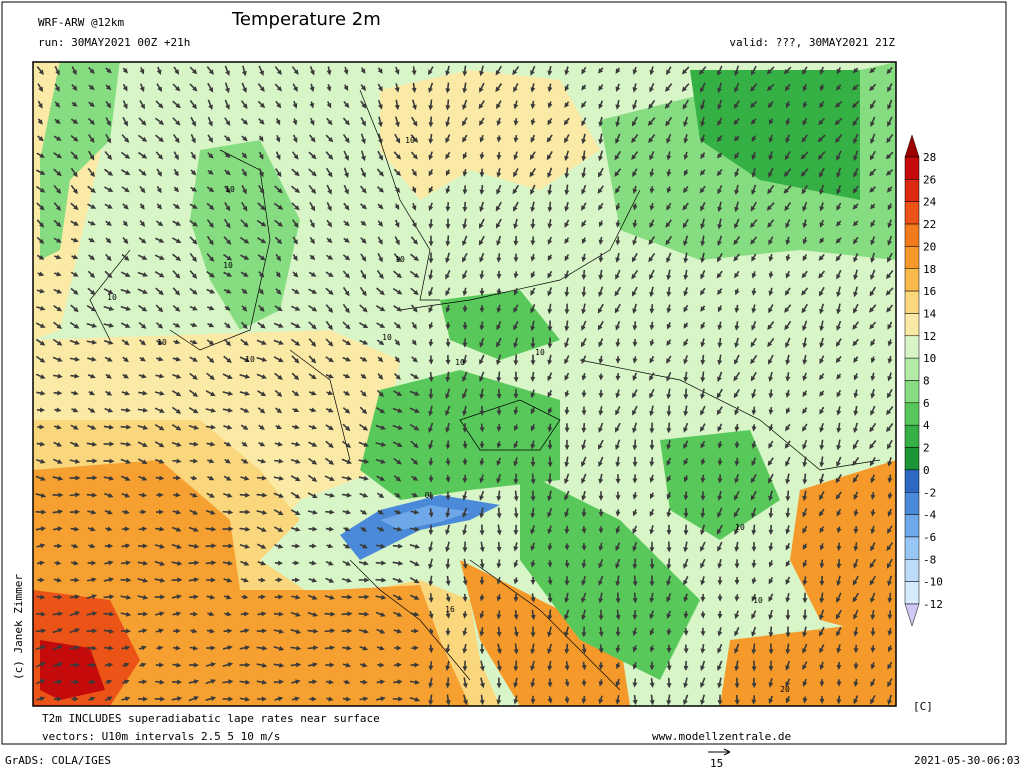 This screenshot has width=1024, height=768. I want to click on colorbar-label: 28, so click(929, 157).